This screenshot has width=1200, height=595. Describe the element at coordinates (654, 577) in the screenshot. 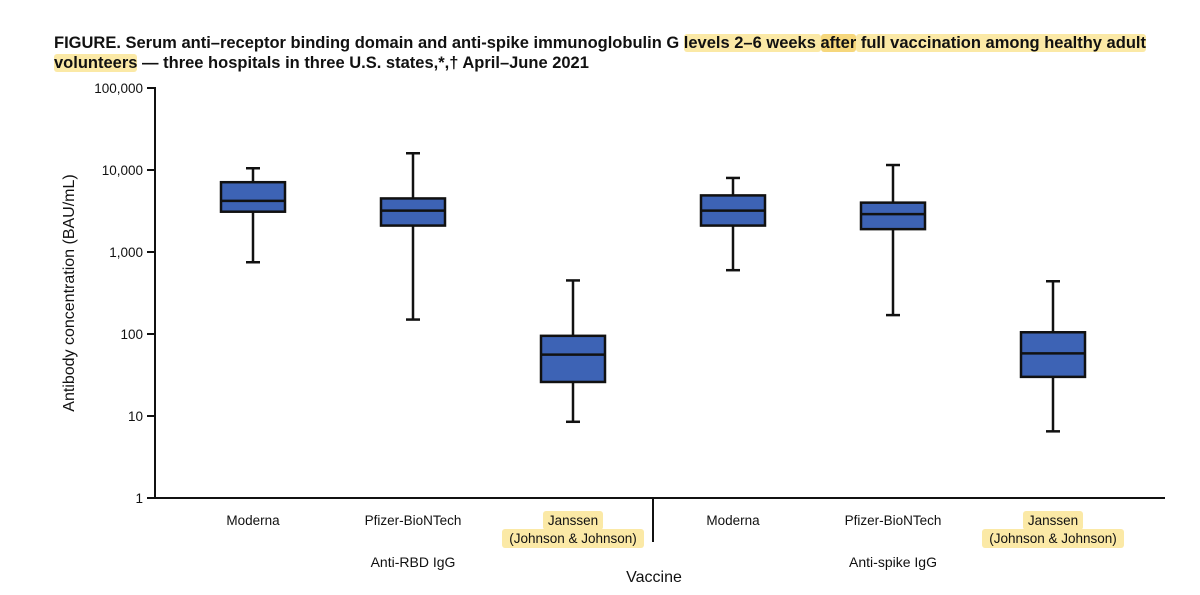

I see `x-axis-title: Vaccine` at that location.